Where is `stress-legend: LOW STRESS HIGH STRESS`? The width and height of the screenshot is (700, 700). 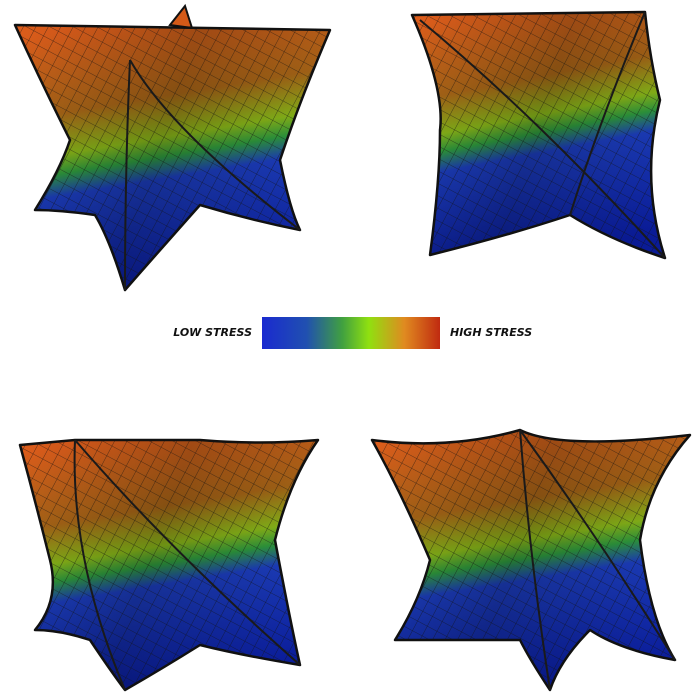
stress-legend: LOW STRESS HIGH STRESS is located at coordinates (352, 333).